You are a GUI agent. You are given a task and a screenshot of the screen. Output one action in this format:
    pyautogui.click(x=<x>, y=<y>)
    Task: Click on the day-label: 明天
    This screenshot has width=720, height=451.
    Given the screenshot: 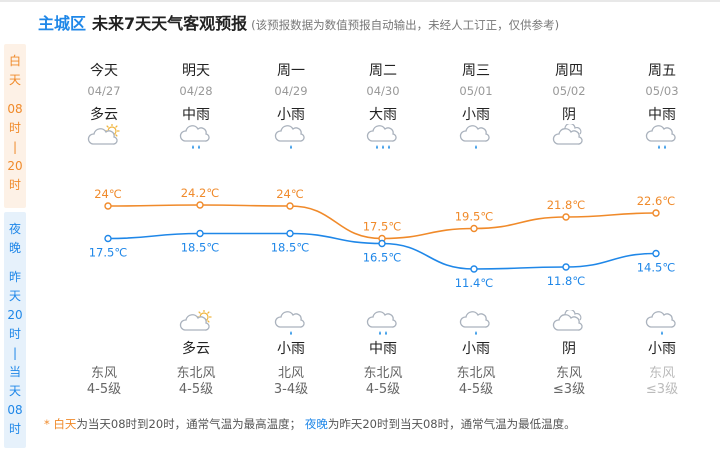 What is the action you would take?
    pyautogui.click(x=196, y=71)
    